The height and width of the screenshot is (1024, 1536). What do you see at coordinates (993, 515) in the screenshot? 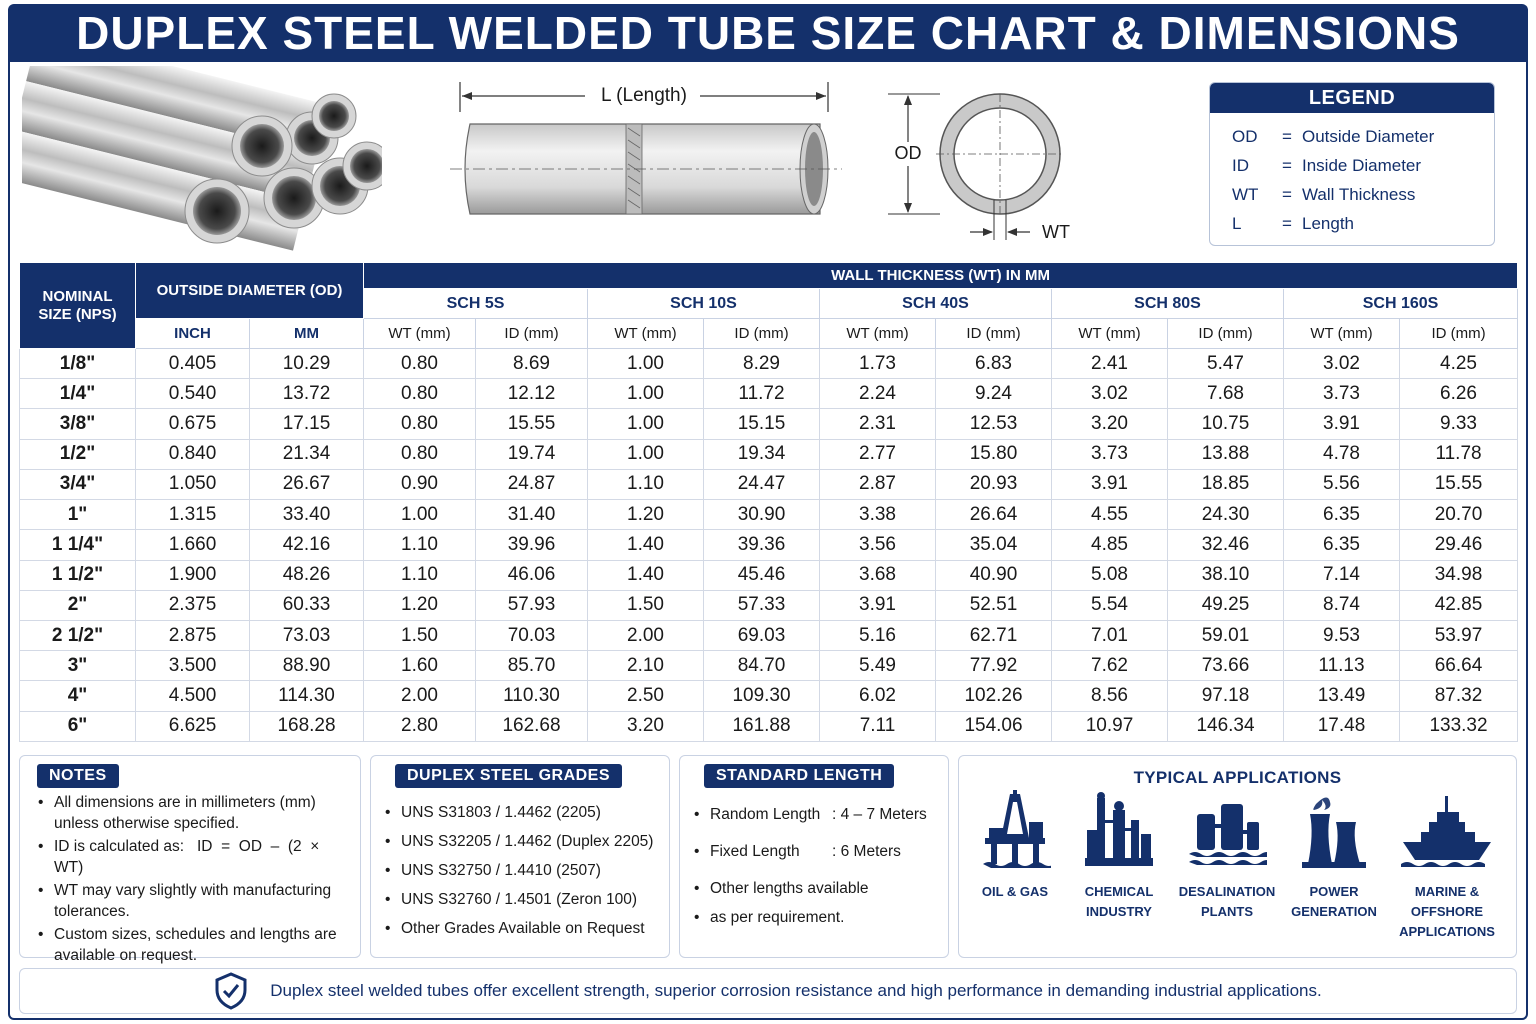
I see `id-cell: 26.64` at bounding box center [993, 515].